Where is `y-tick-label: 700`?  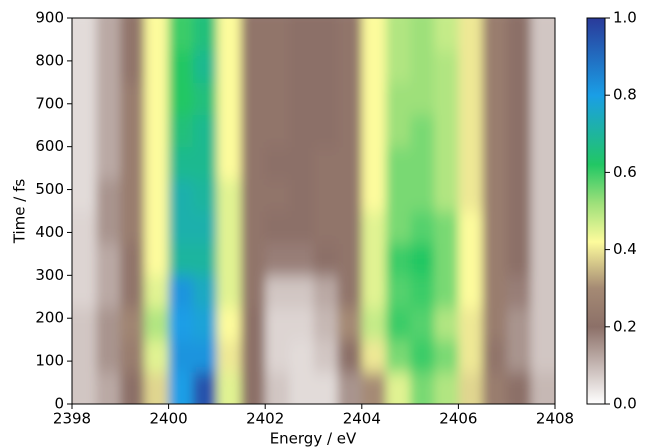 y-tick-label: 700 is located at coordinates (49, 103).